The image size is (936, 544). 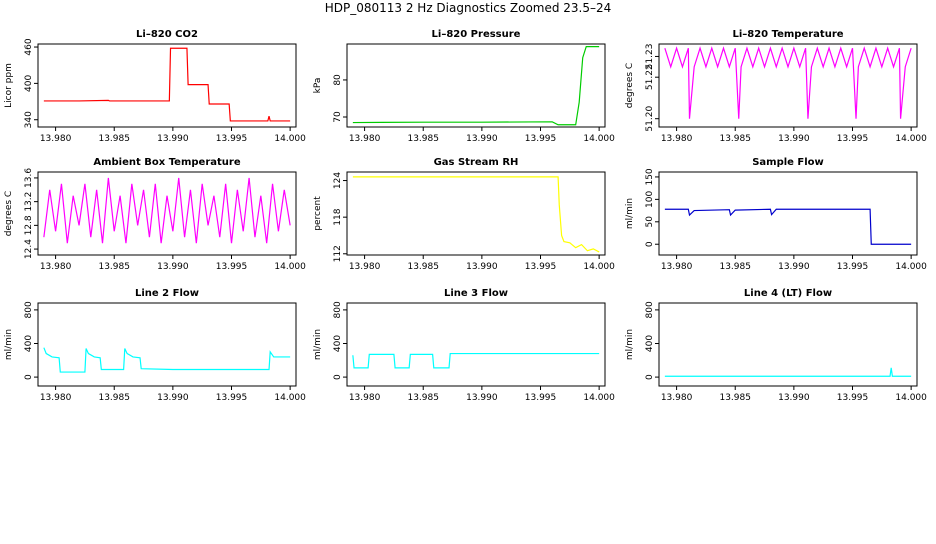 I want to click on panel-title: Li–820 Pressure, so click(x=476, y=34).